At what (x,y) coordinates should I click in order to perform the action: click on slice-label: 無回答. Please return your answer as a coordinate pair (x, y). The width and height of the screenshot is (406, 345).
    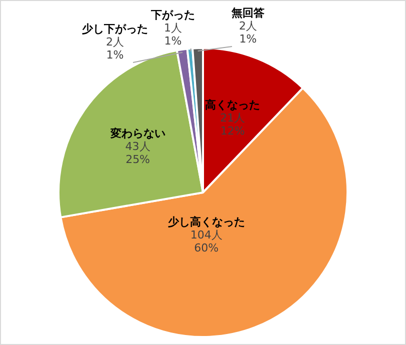
    Looking at the image, I should click on (248, 13).